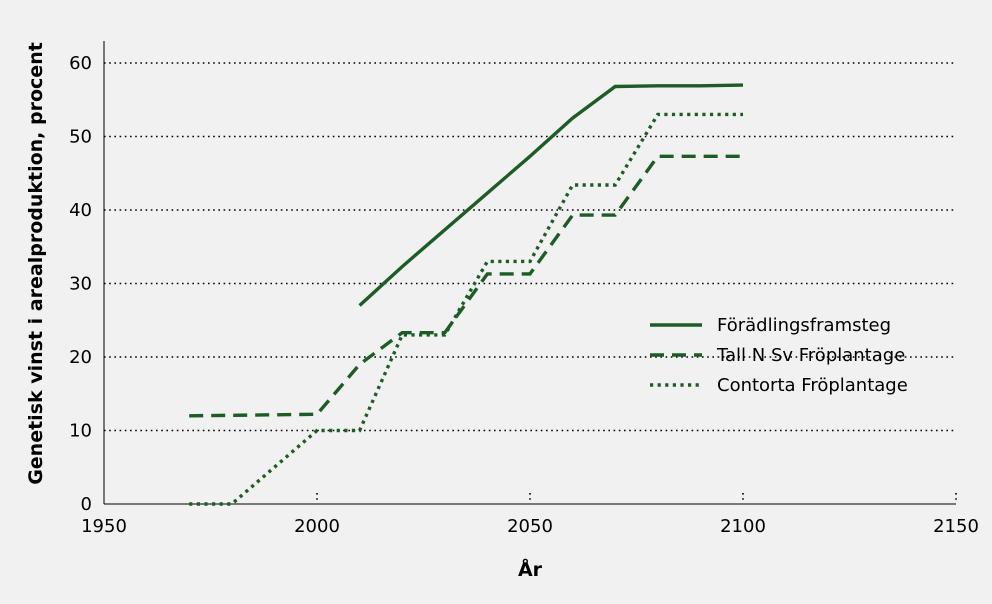  What do you see at coordinates (80, 357) in the screenshot?
I see `y-tick-label-20: 20` at bounding box center [80, 357].